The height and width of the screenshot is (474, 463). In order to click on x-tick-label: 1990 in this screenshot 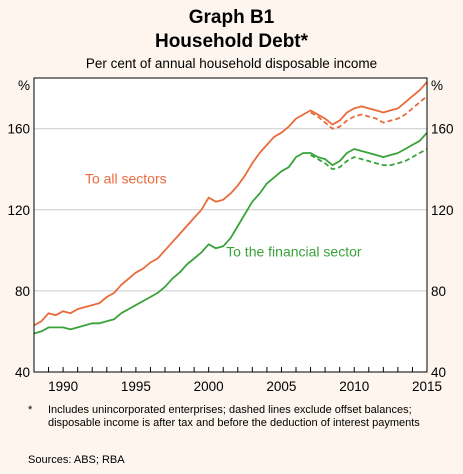, I will do `click(63, 386)`.